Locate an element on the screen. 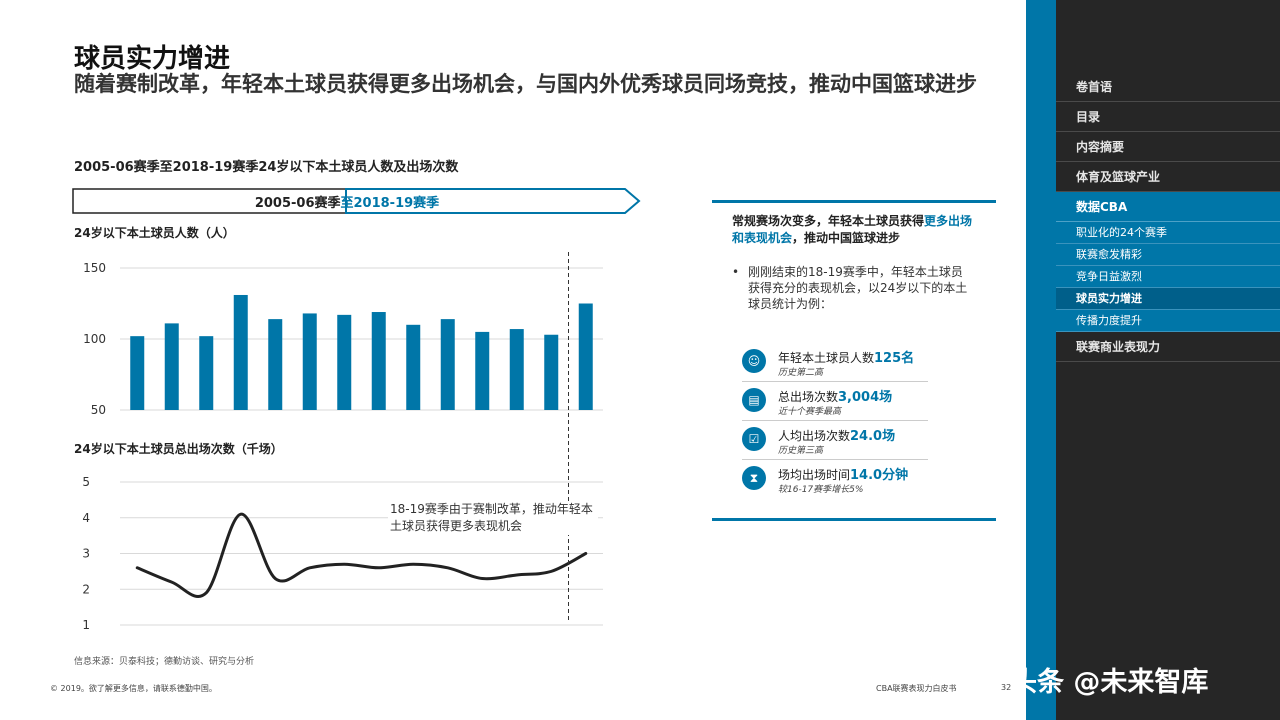 This screenshot has width=1280, height=720. sidebar-subitem-player-strength: 球员实力增进 is located at coordinates (1168, 299).